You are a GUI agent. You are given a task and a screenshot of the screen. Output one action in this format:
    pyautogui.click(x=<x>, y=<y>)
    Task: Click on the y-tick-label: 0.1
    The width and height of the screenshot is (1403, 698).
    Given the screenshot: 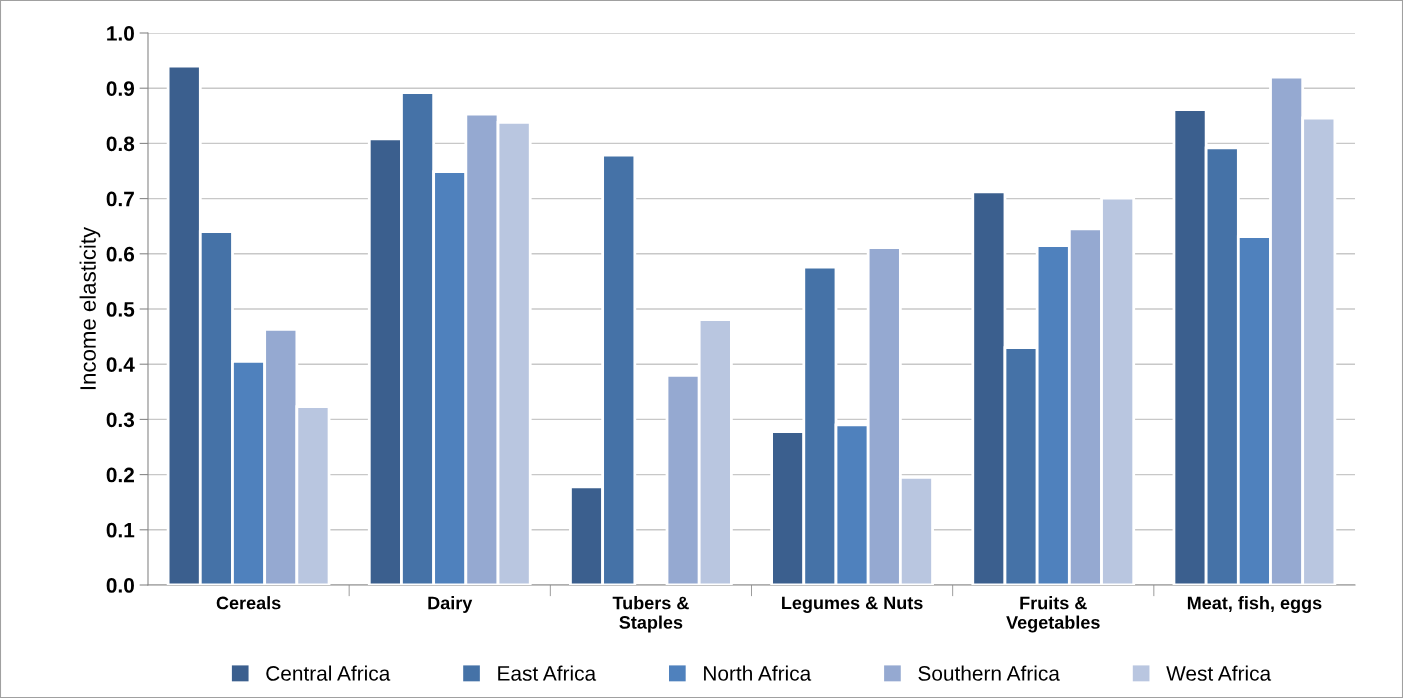 What is the action you would take?
    pyautogui.click(x=120, y=530)
    